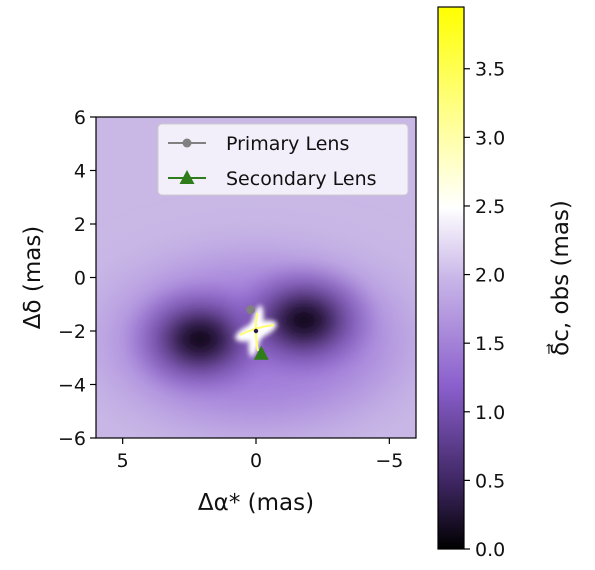  Describe the element at coordinates (490, 344) in the screenshot. I see `colorbar-tick-label: 1.5` at that location.